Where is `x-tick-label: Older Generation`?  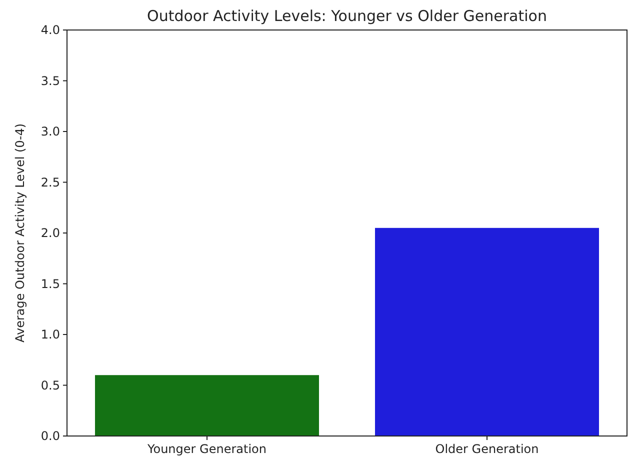 x-tick-label: Older Generation is located at coordinates (487, 449).